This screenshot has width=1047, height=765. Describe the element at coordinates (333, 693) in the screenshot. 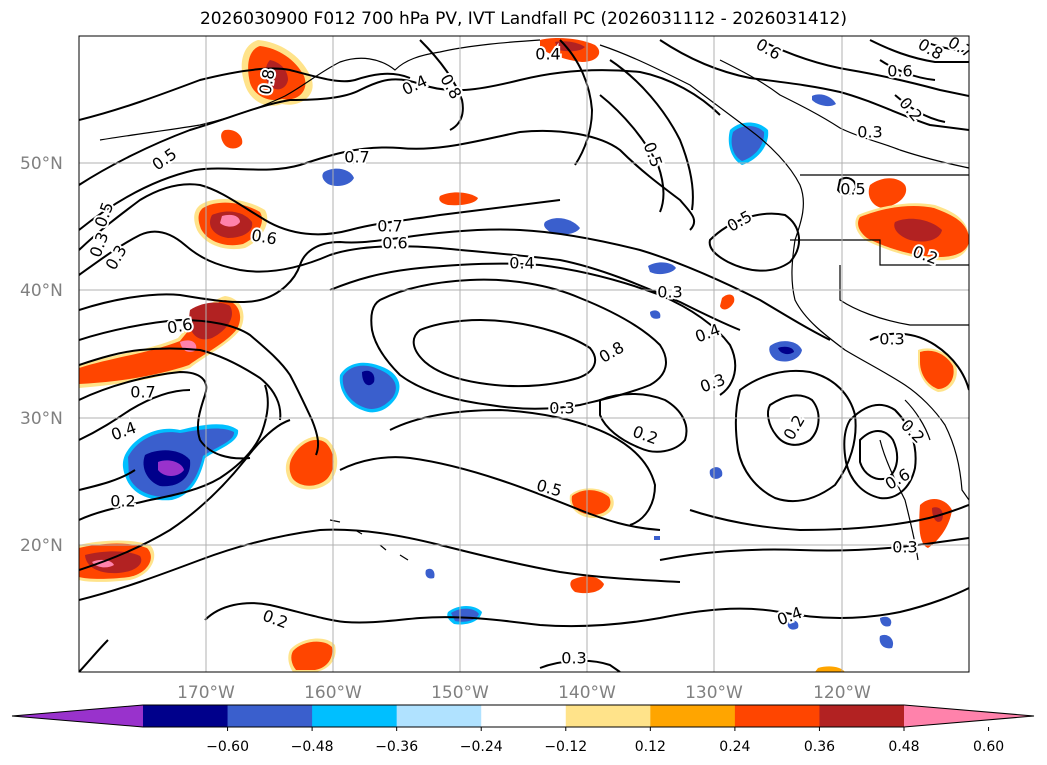

I see `lon-label-160w: 160°W` at that location.